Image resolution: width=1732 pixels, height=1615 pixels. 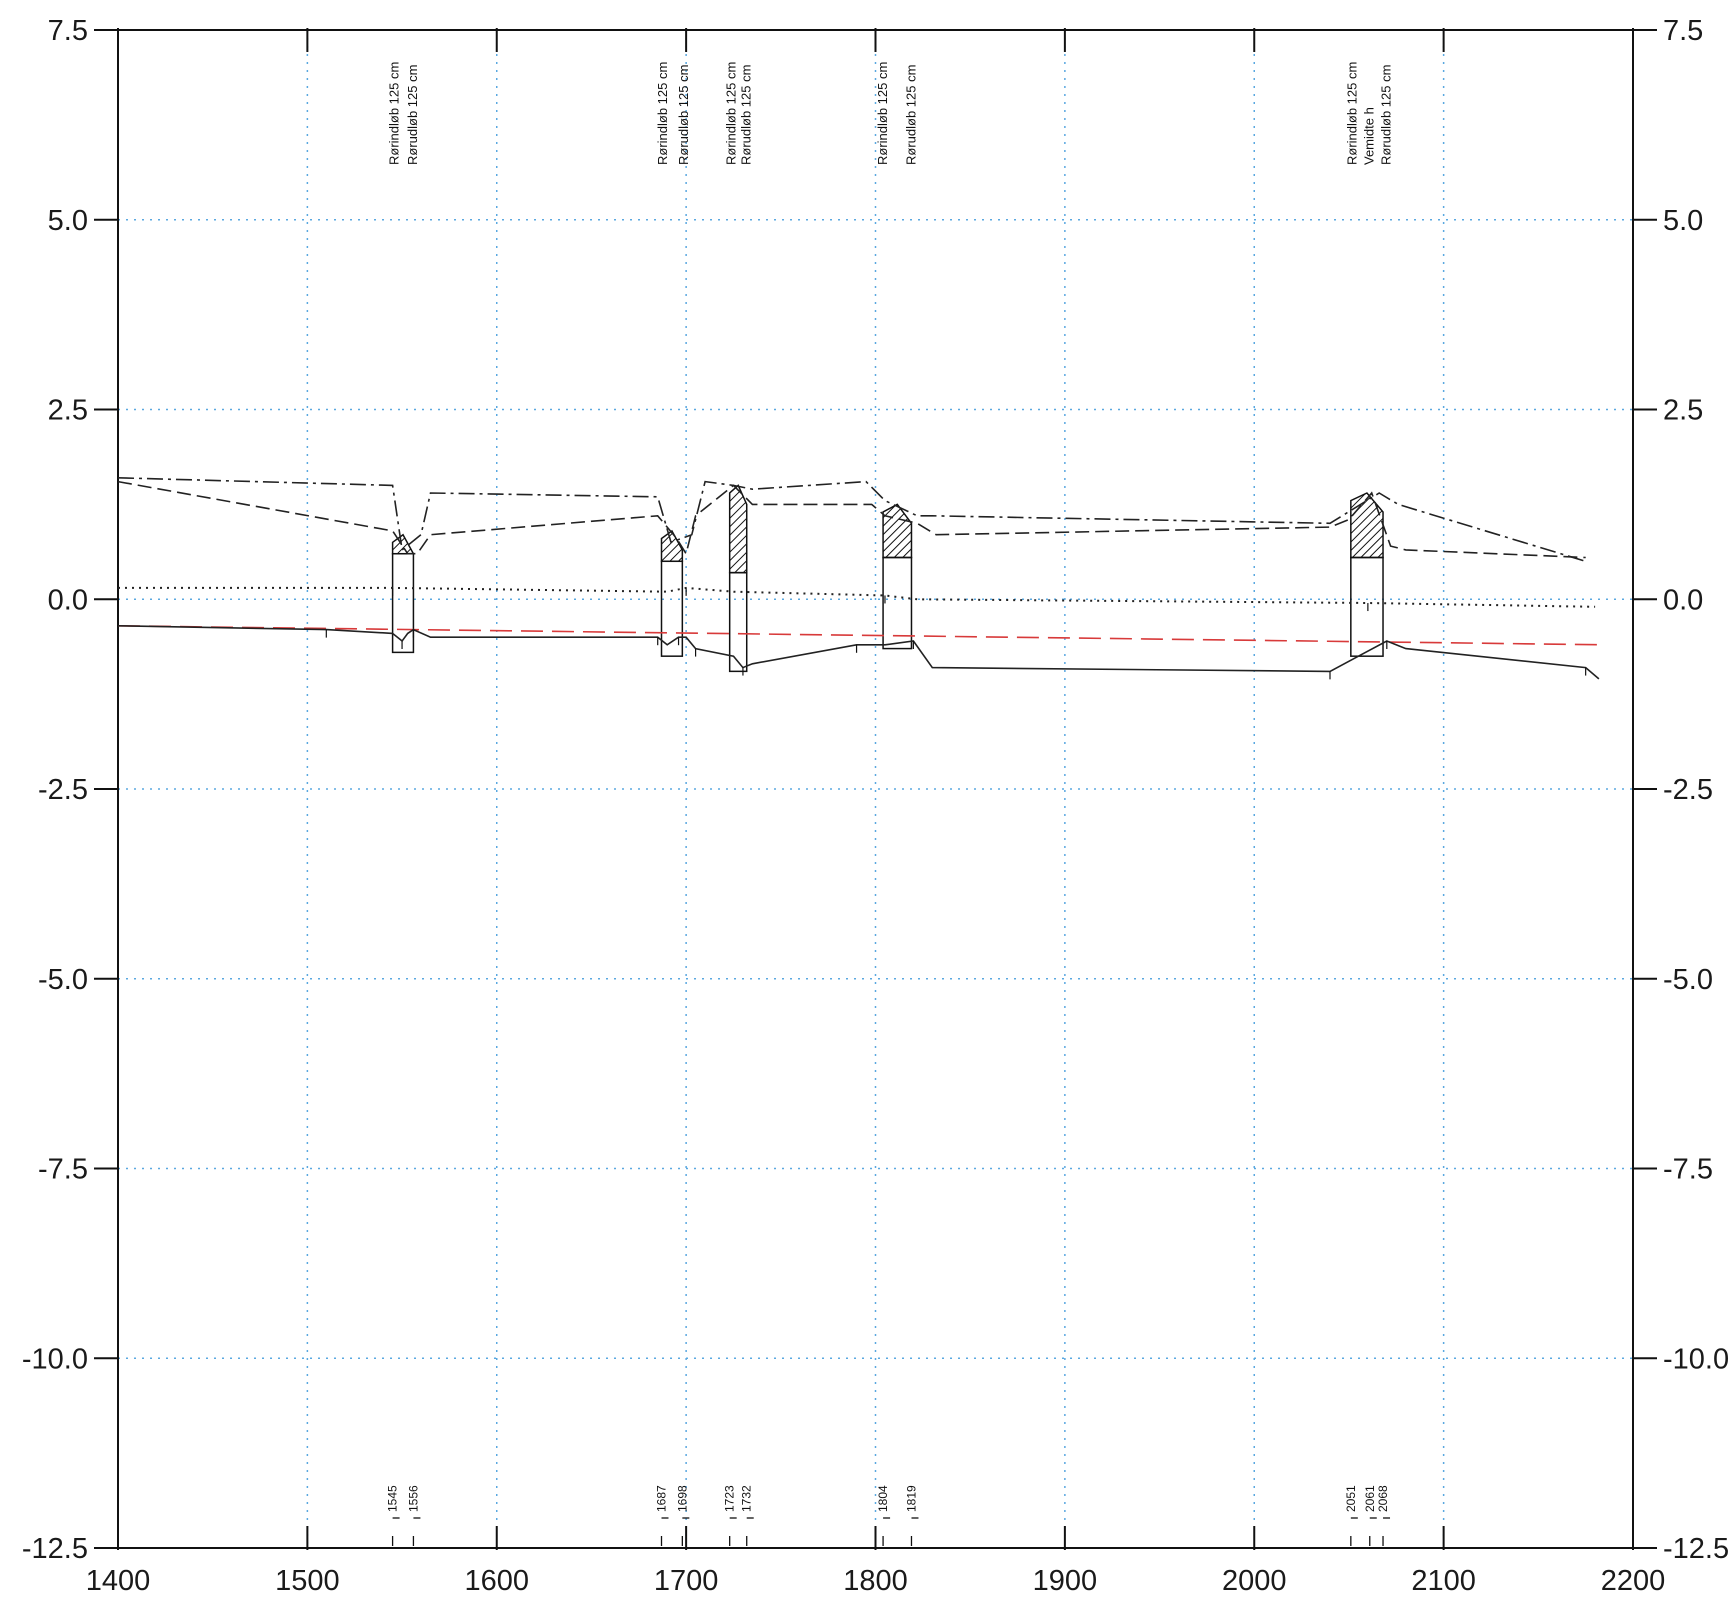 I want to click on y-tick-label-right: 2.5, so click(x=1683, y=411).